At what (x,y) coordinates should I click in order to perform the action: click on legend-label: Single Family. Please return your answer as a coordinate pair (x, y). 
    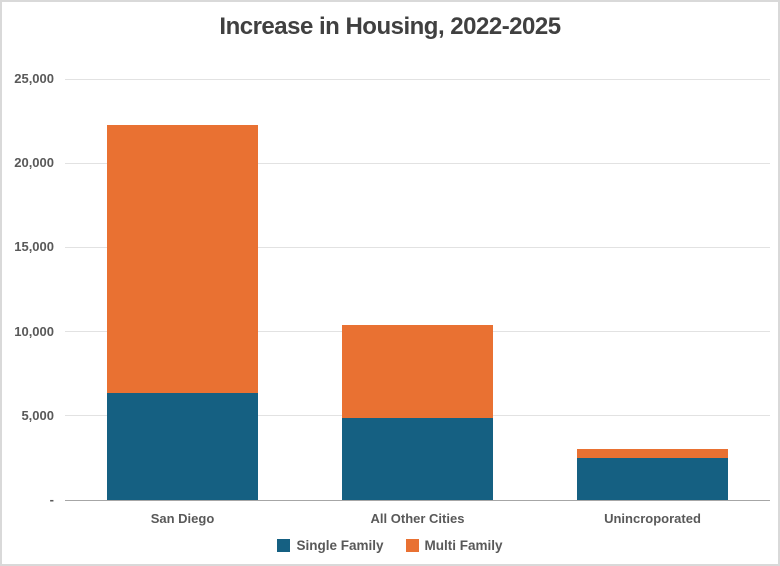
    Looking at the image, I should click on (340, 545).